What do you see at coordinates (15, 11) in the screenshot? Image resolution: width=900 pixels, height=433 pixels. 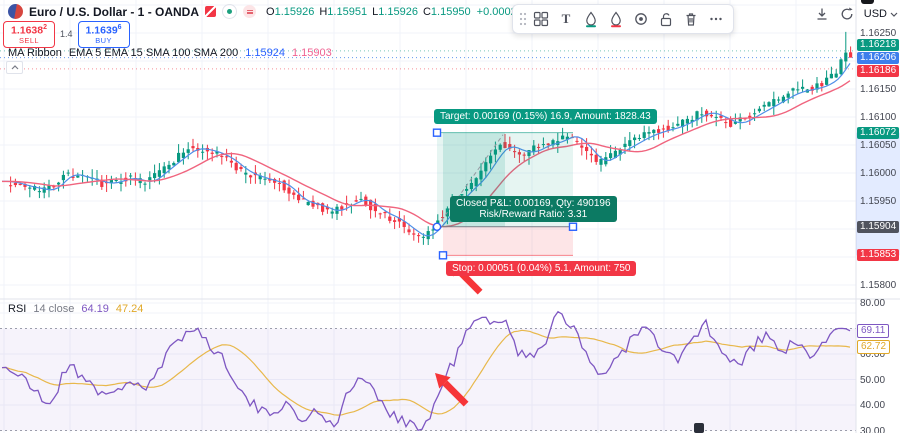 I see `symbol-logo-icon` at bounding box center [15, 11].